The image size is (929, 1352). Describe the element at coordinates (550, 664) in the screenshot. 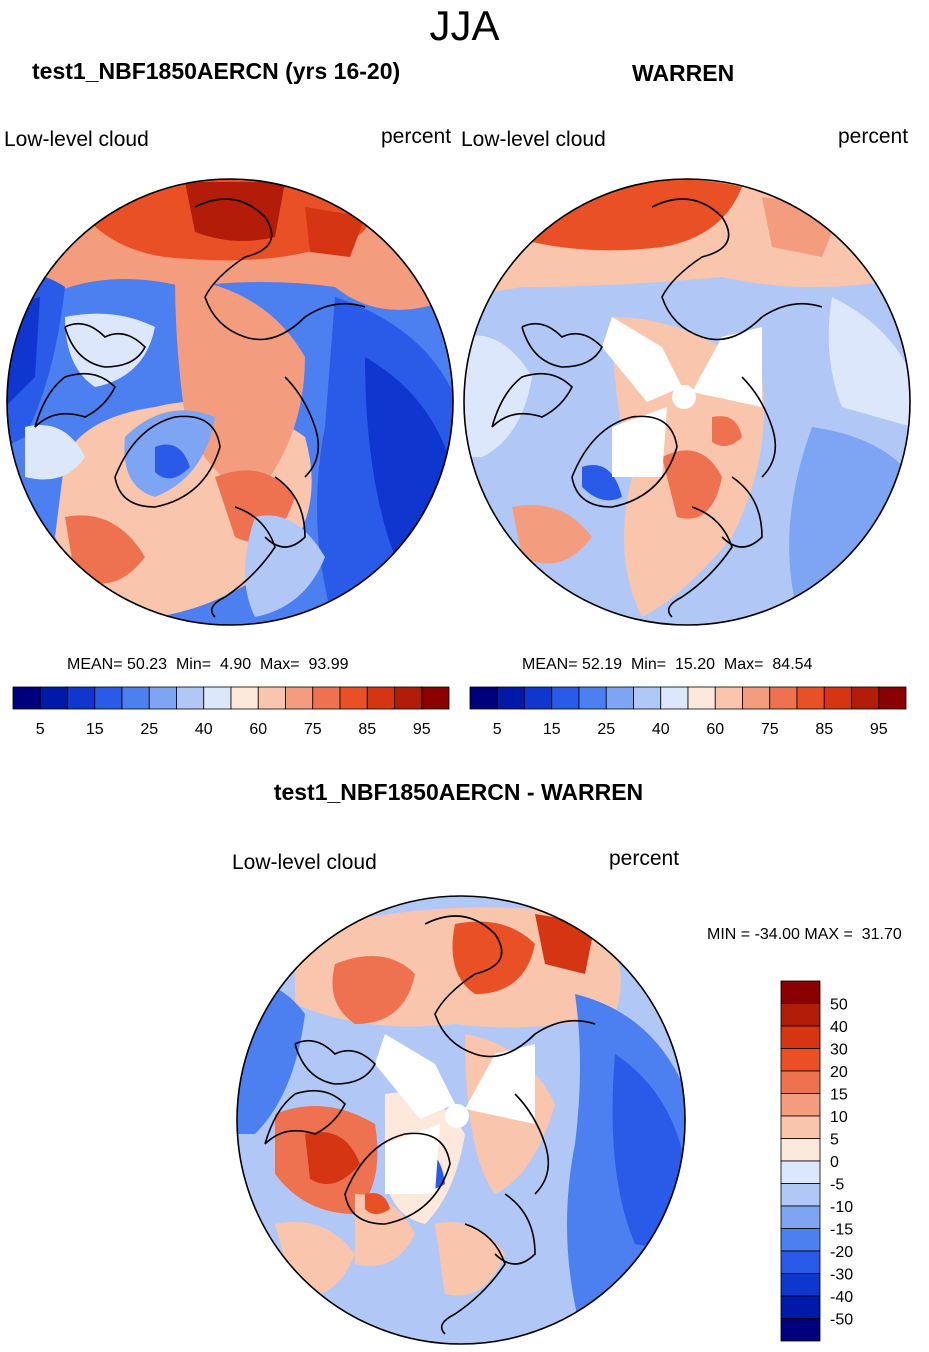

I see `panel2-mean-label: MEAN=` at that location.